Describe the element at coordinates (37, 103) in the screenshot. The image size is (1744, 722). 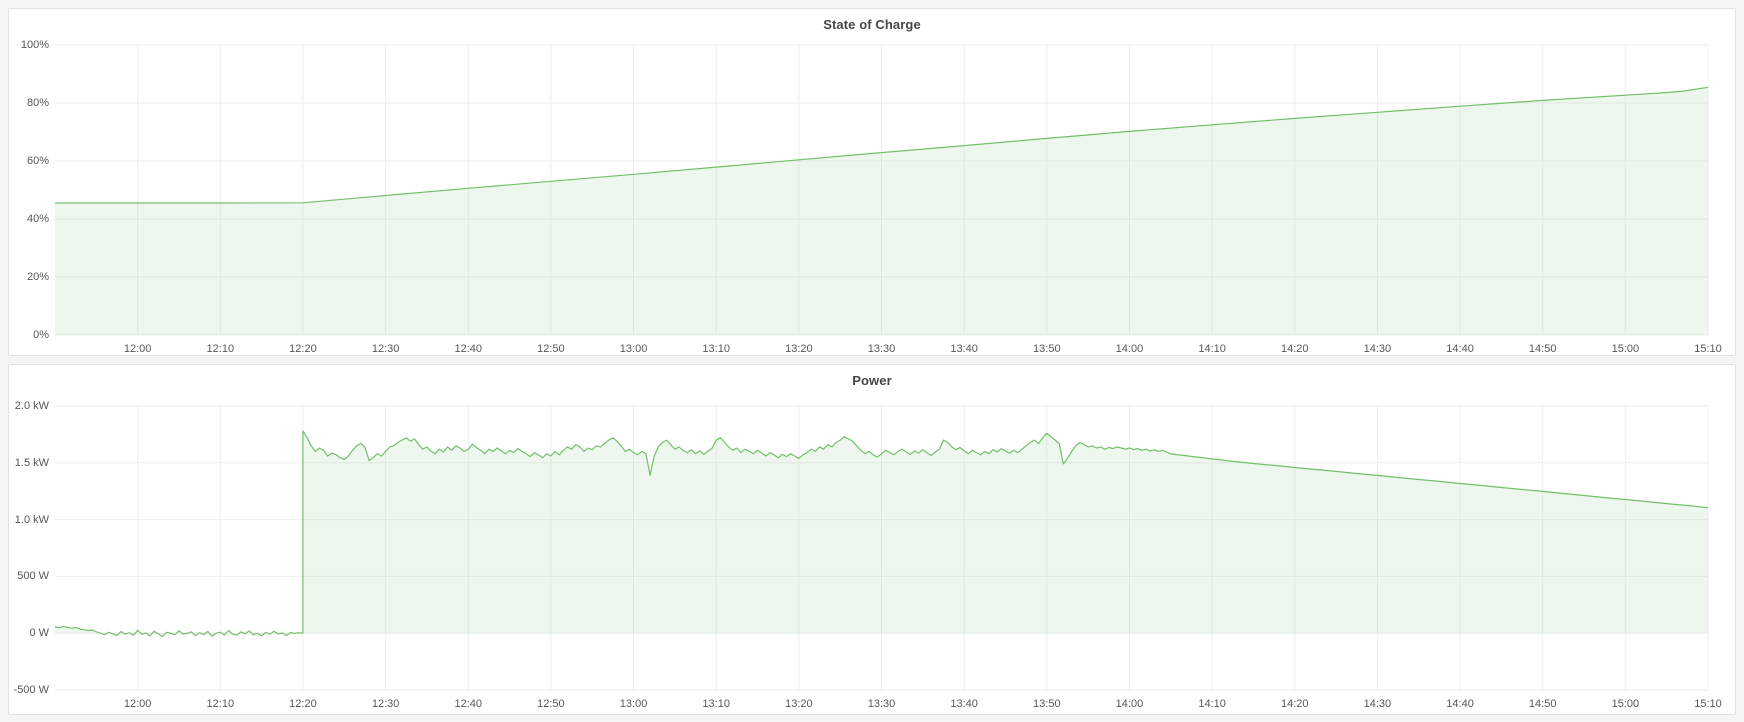
I see `y-axis-tick-label: 80%` at that location.